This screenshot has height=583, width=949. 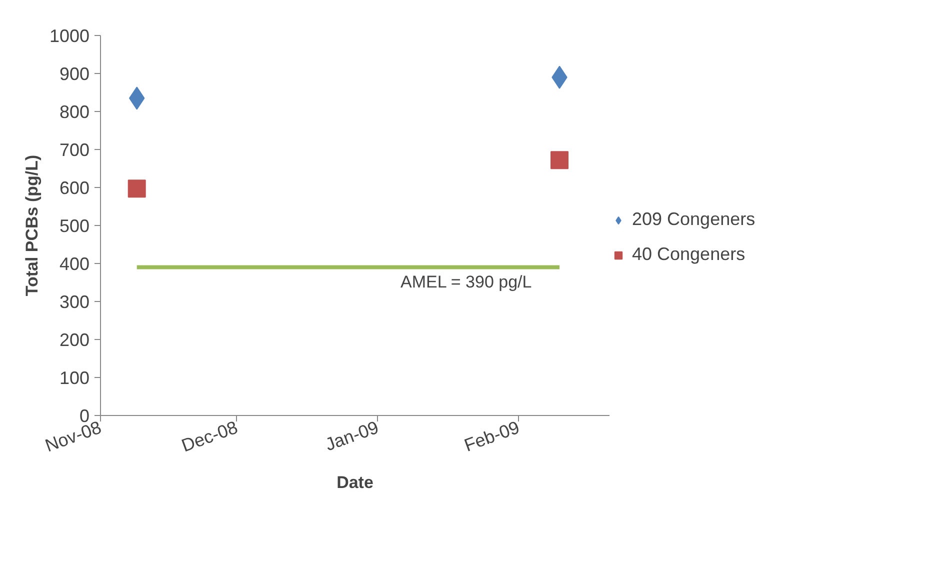 What do you see at coordinates (74, 112) in the screenshot?
I see `y-tick-label: 800` at bounding box center [74, 112].